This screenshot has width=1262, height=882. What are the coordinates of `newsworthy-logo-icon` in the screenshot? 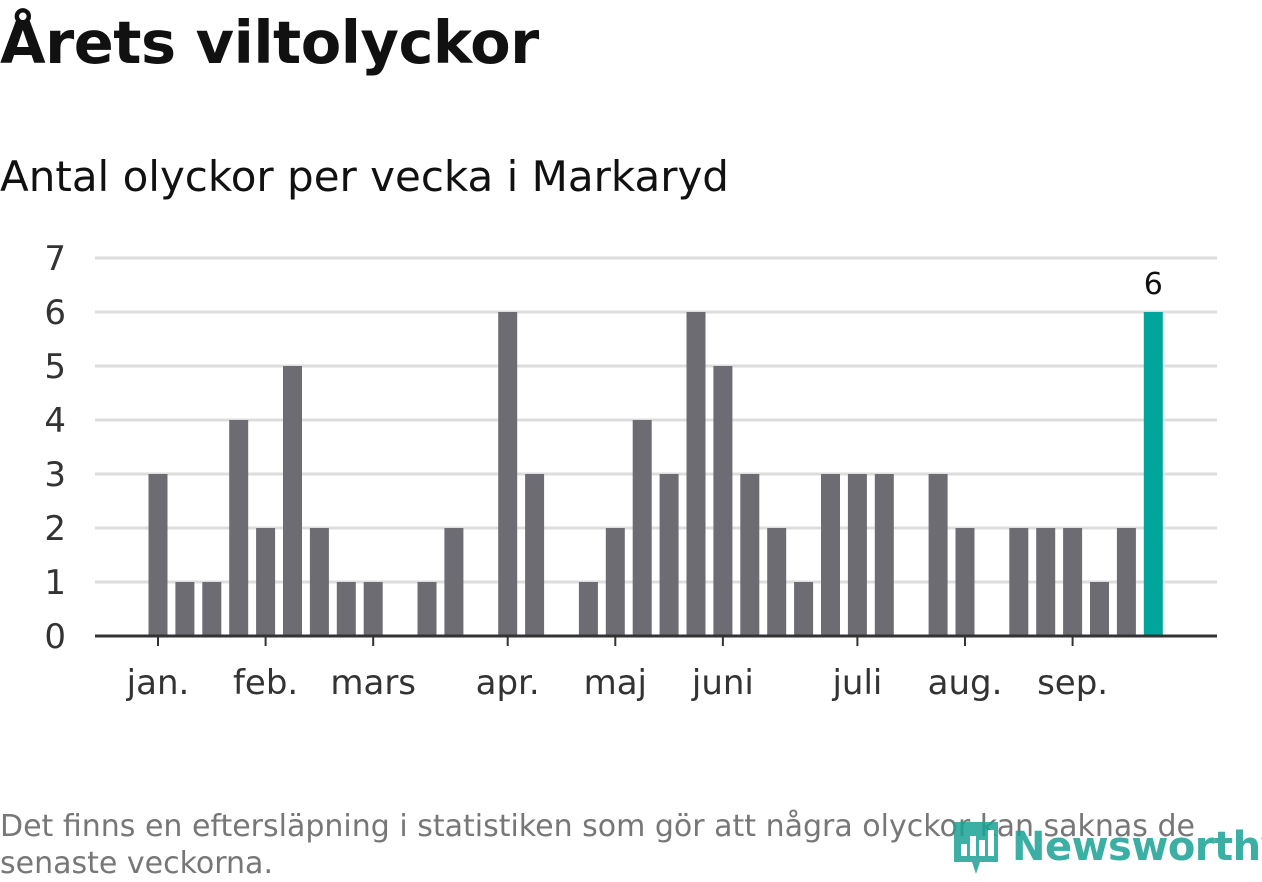 It's located at (976, 848).